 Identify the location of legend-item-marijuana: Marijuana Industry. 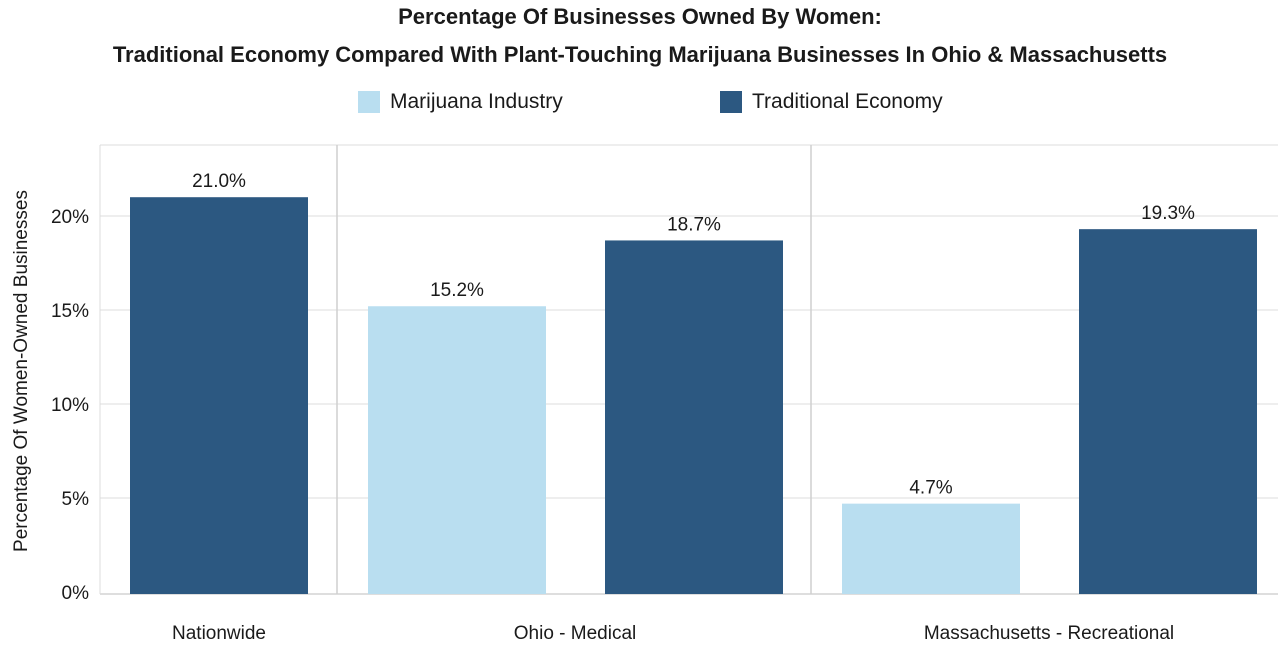
(460, 102).